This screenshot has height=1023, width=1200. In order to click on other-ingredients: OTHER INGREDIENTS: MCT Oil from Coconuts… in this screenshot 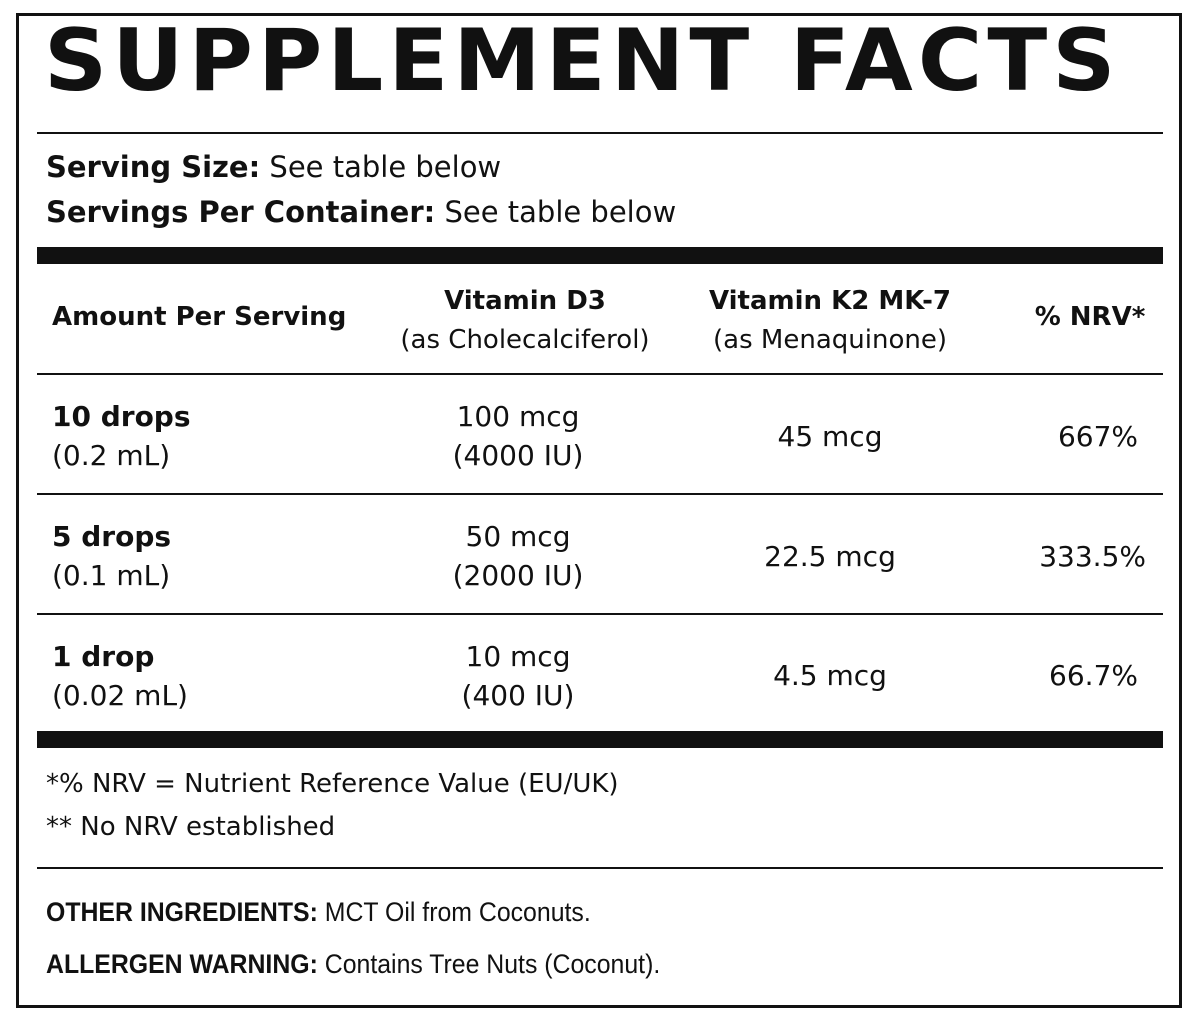, I will do `click(318, 912)`.